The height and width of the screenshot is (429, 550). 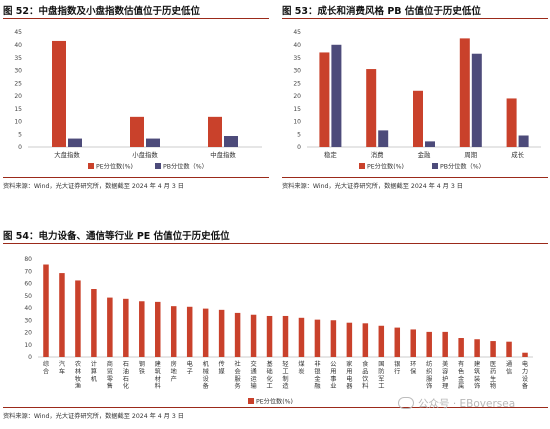 I want to click on x-tick-label-char: 渔, so click(x=78, y=386).